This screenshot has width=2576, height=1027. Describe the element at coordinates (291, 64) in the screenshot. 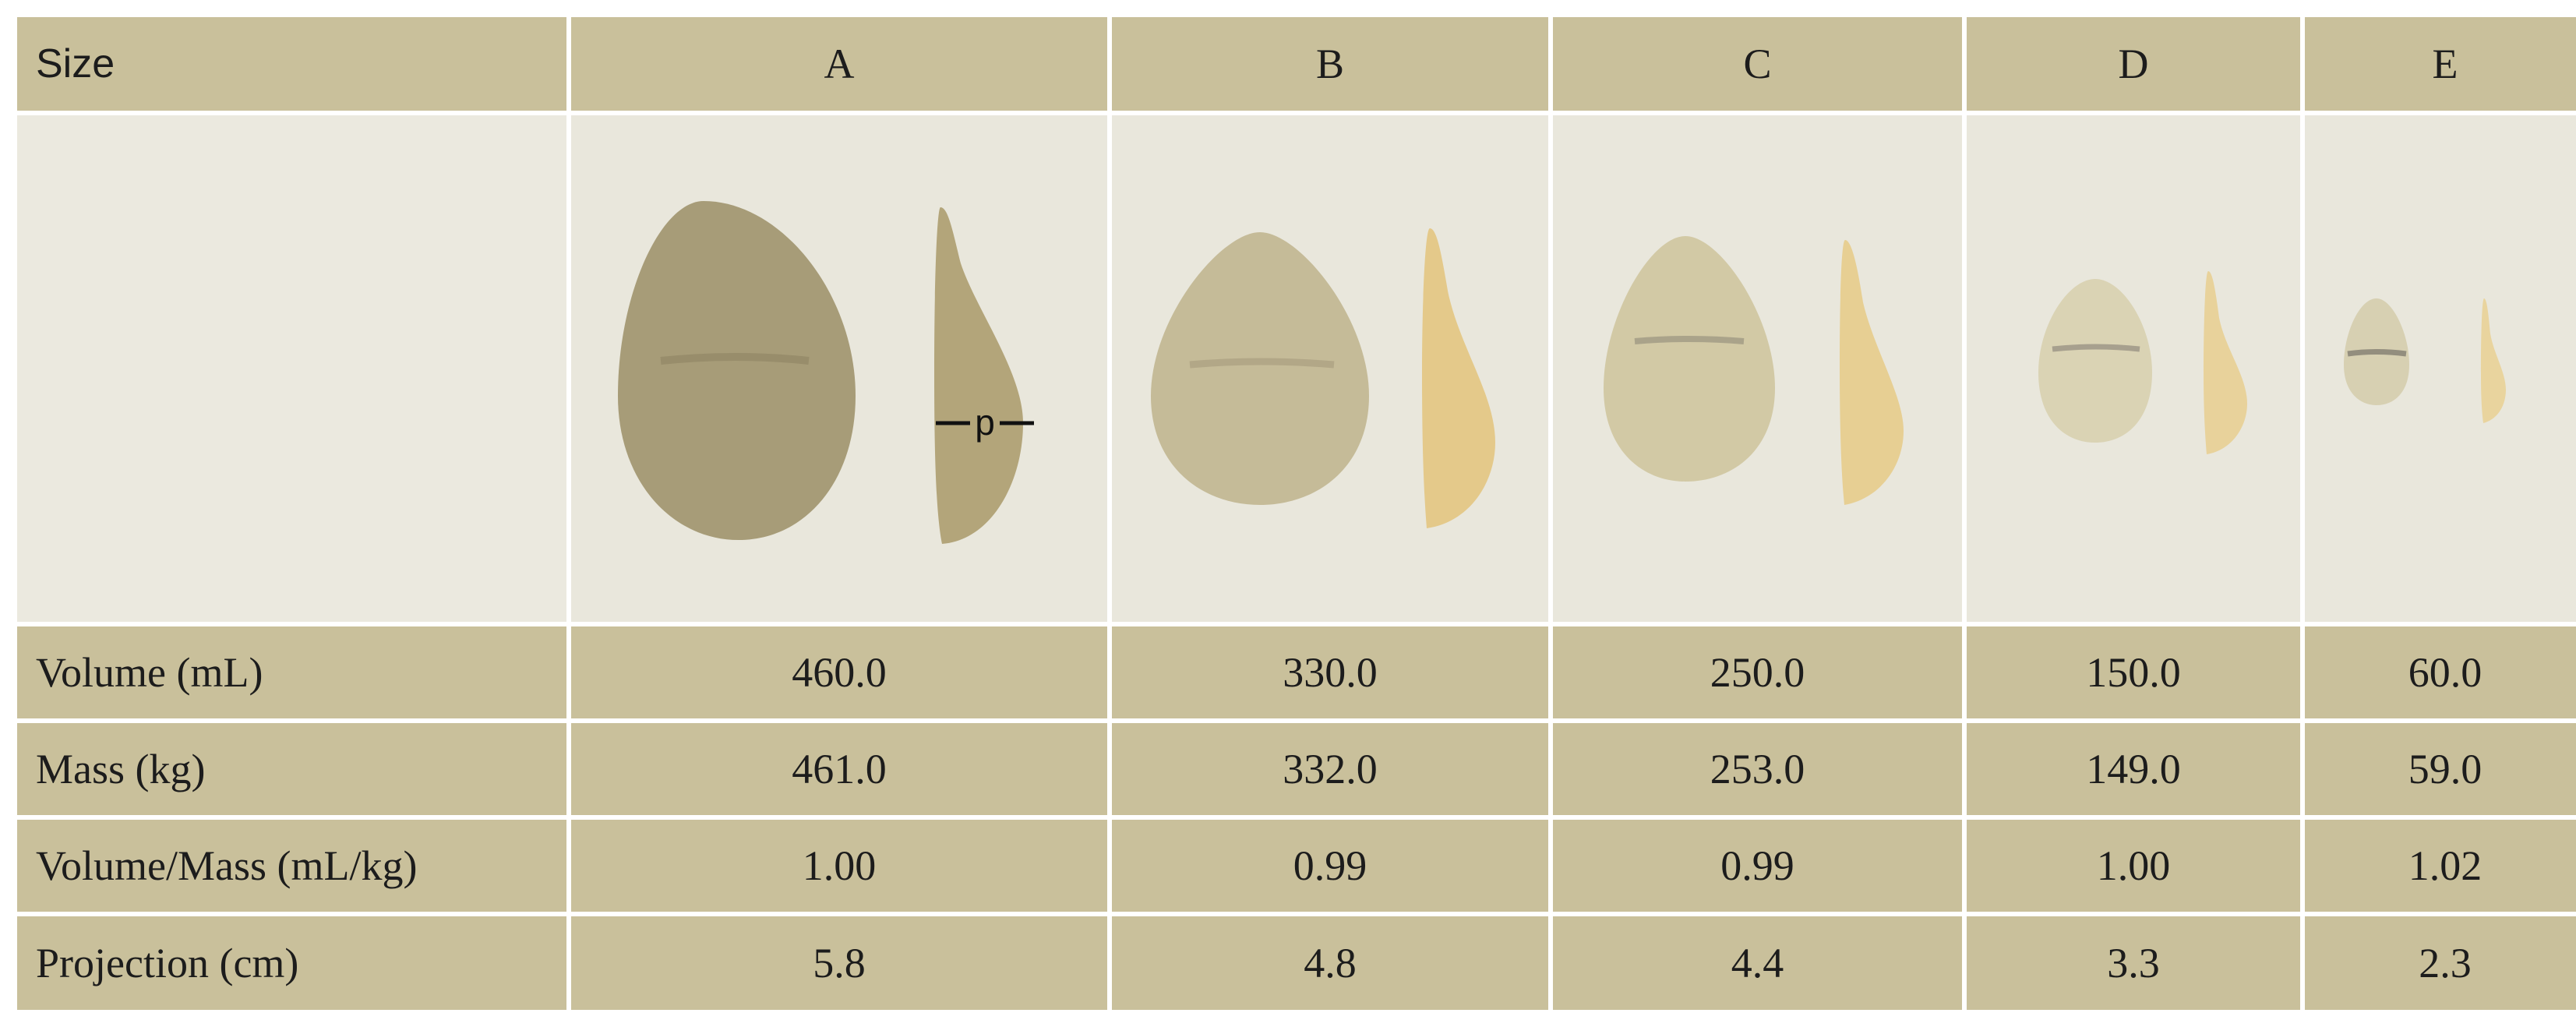

I see `header-size-label: Size` at that location.